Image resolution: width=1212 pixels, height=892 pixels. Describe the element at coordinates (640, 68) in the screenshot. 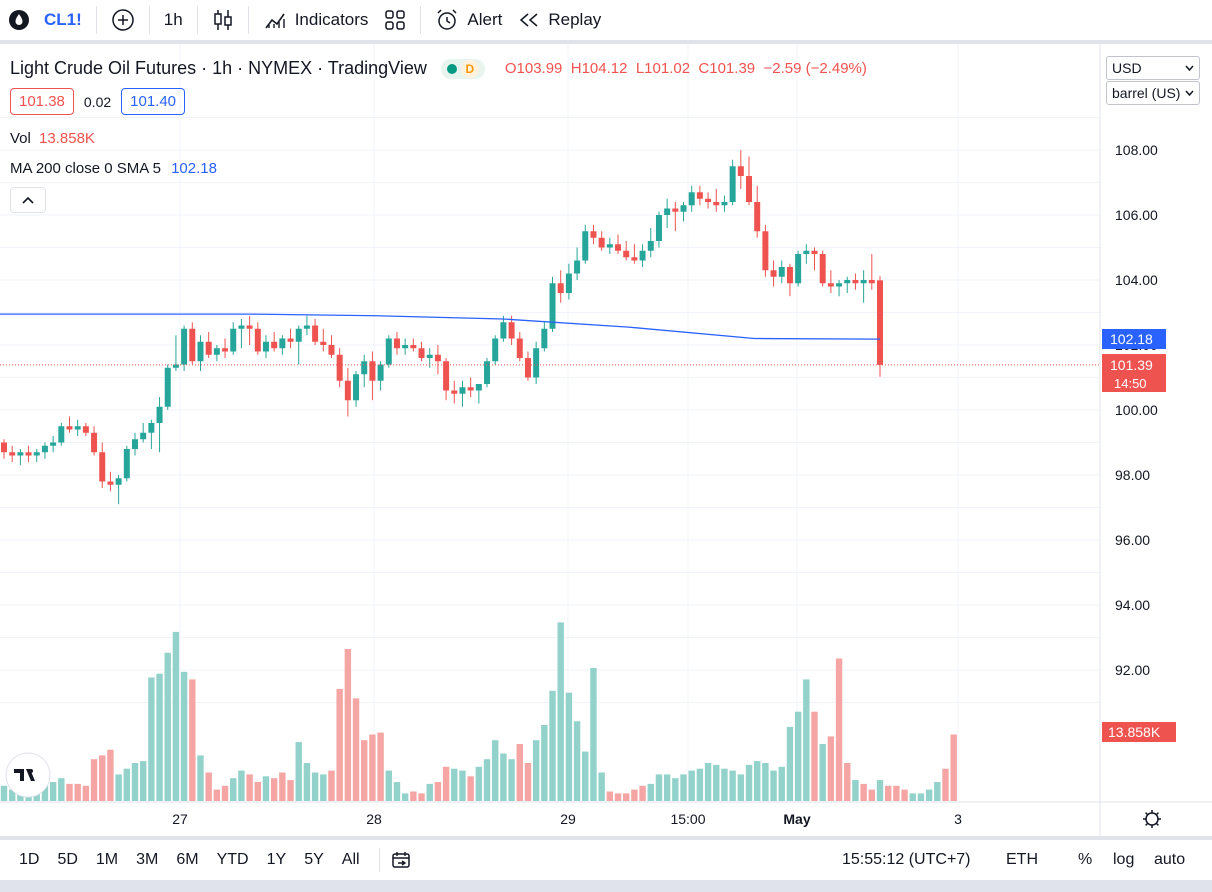

I see `l-label: L` at that location.